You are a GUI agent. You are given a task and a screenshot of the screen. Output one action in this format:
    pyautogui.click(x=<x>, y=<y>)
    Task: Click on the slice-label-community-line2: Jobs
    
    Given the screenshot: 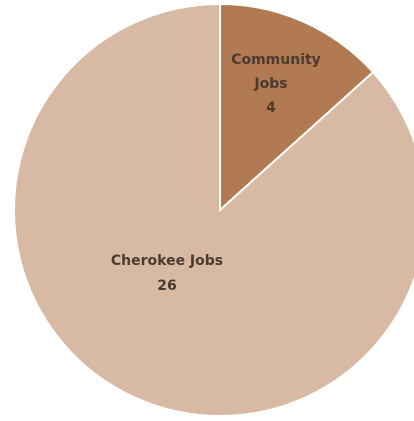 What is the action you would take?
    pyautogui.click(x=270, y=84)
    